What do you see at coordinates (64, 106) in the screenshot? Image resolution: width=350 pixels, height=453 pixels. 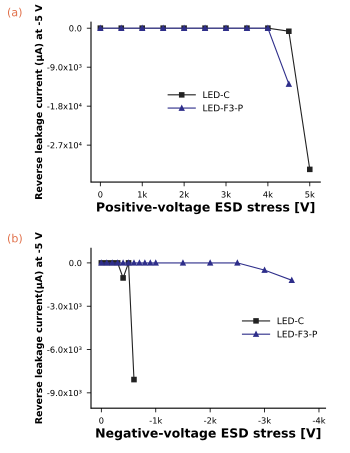 I see `y-tick-label: -1.8x10⁴` at bounding box center [64, 106].